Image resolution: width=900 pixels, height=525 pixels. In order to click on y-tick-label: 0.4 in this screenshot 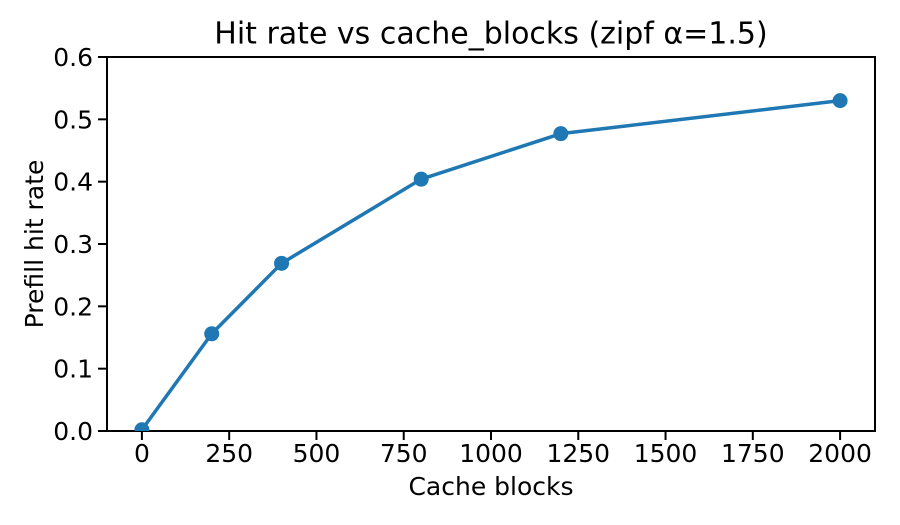, I will do `click(73, 182)`.